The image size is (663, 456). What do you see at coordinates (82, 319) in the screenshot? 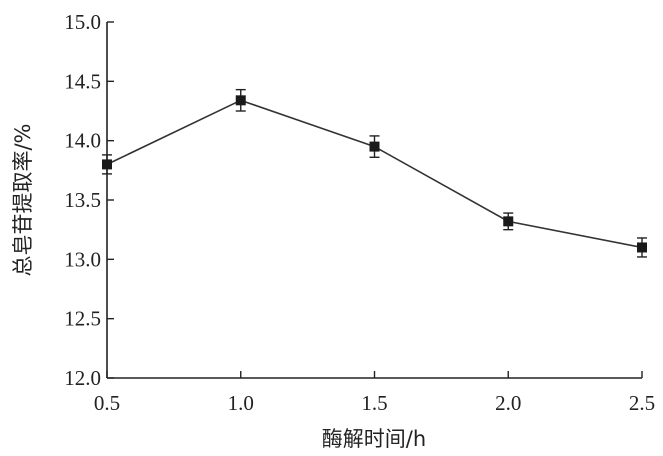
I see `y-tick-label: 12.5` at bounding box center [82, 319].